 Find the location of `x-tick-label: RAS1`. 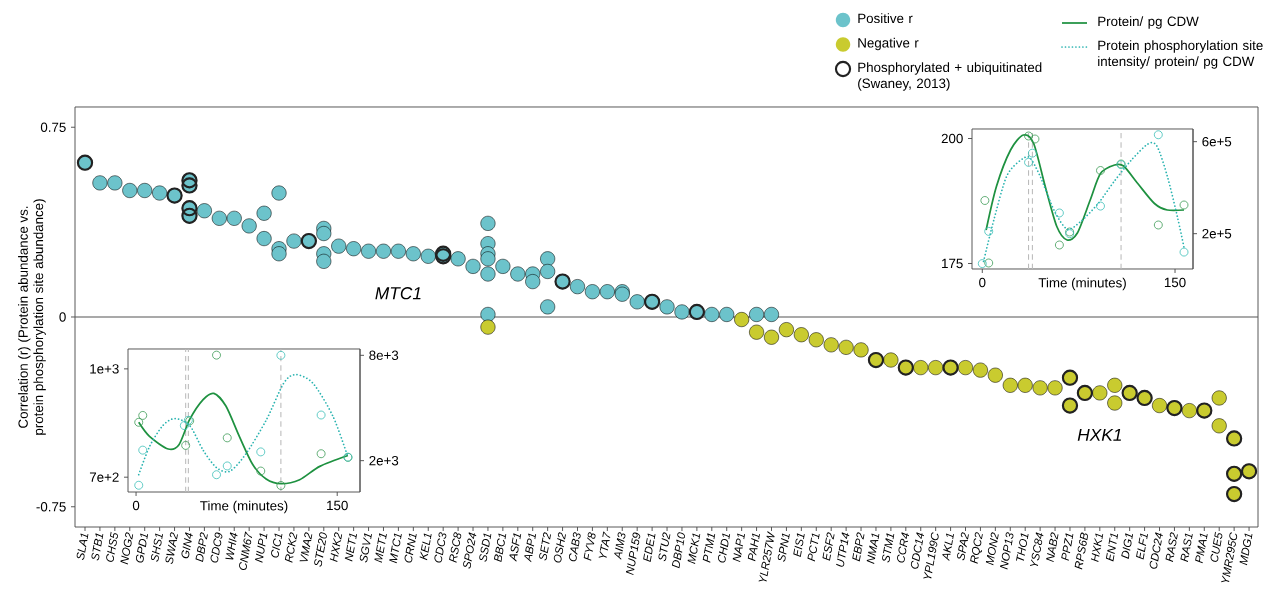

x-tick-label: RAS1 is located at coordinates (1186, 548).